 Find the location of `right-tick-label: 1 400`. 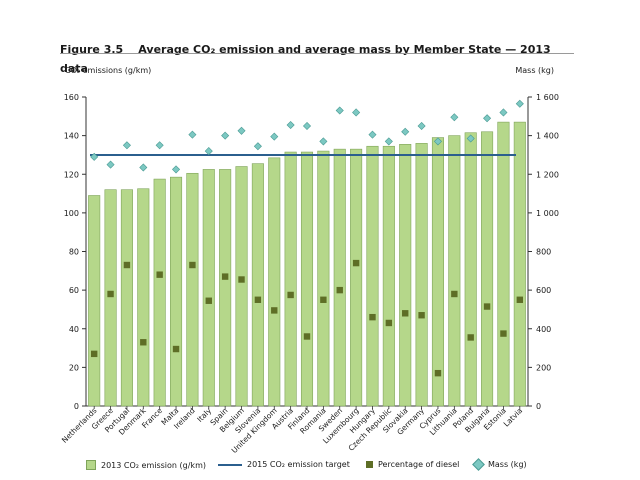

right-tick-label: 1 400 is located at coordinates (547, 136).